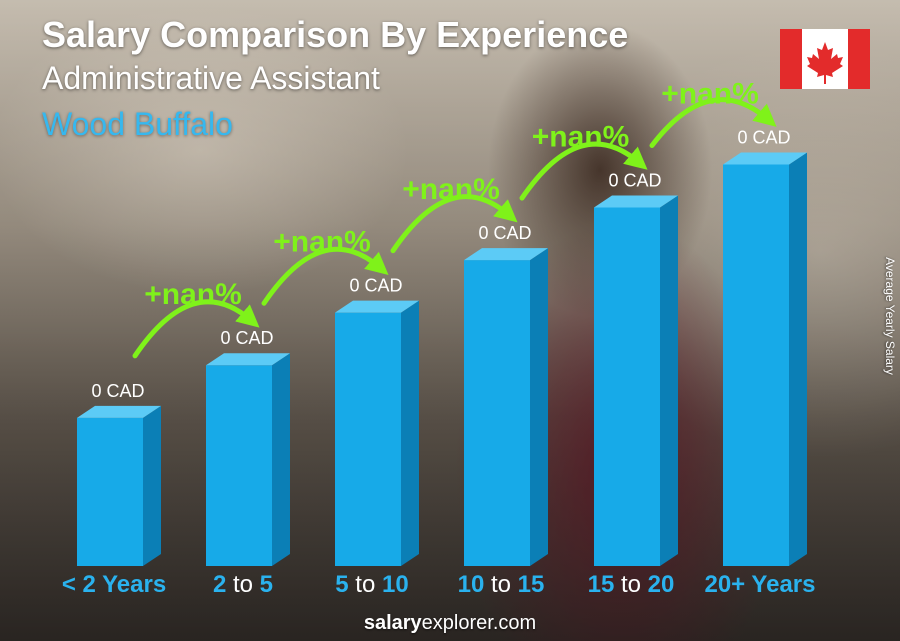  I want to click on category-label: 2 to 5, so click(243, 584).